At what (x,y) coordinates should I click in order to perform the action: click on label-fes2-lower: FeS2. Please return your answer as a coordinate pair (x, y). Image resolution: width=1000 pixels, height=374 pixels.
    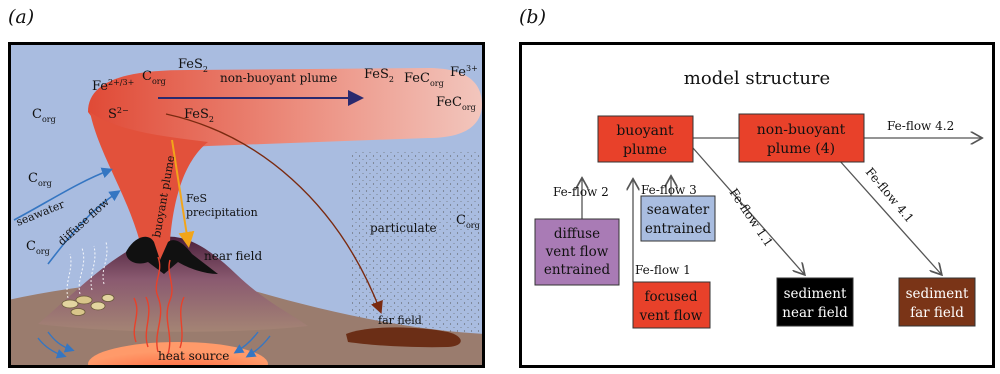
    Looking at the image, I should click on (199, 115).